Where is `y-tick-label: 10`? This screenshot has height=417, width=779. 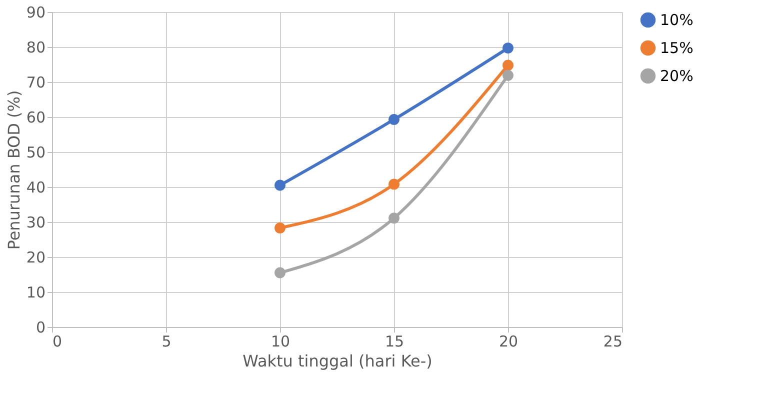
y-tick-label: 10 is located at coordinates (36, 293).